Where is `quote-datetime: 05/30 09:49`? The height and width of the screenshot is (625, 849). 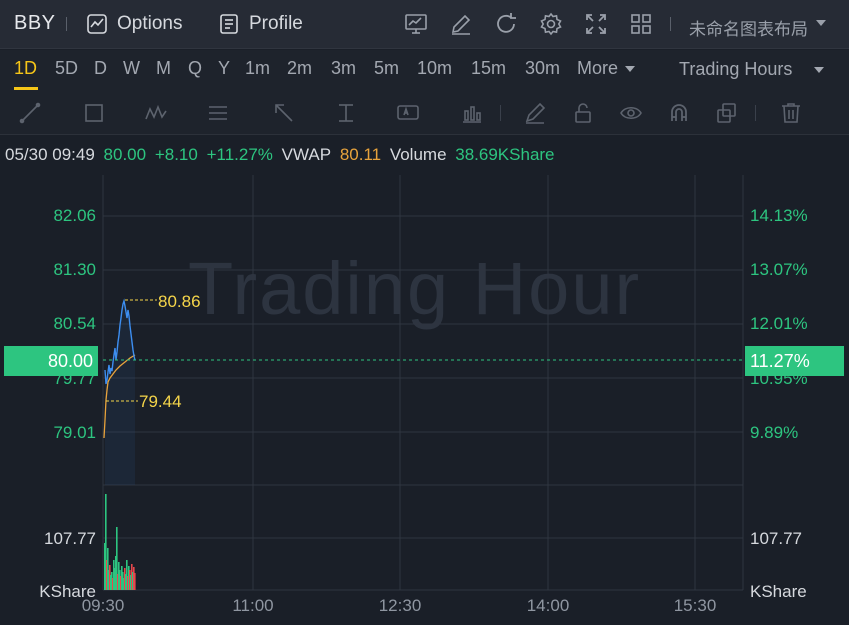
quote-datetime: 05/30 09:49 is located at coordinates (50, 154).